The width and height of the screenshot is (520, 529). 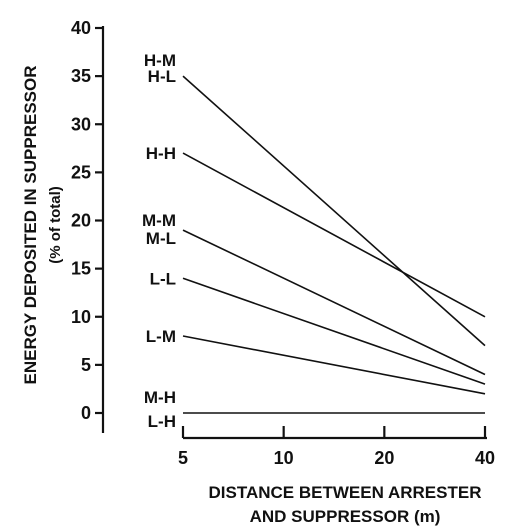 I want to click on x-tick-label: 20, so click(x=384, y=458).